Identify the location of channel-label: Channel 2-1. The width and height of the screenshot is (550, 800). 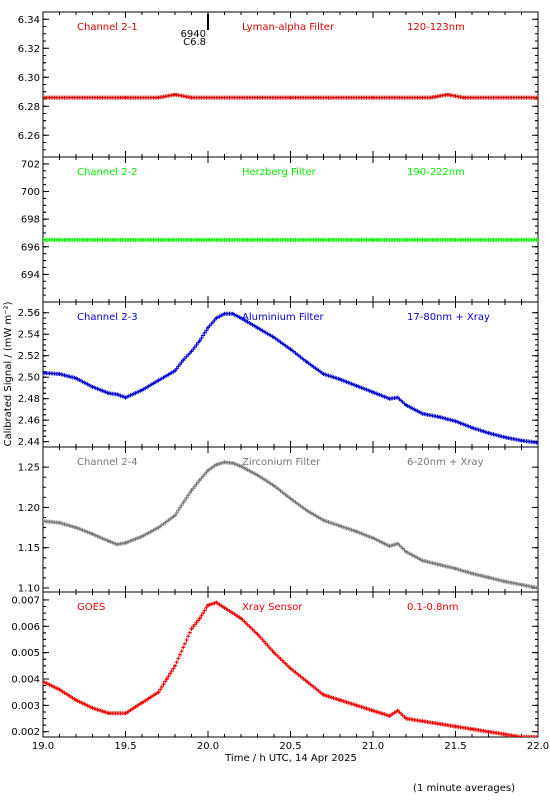
(107, 27).